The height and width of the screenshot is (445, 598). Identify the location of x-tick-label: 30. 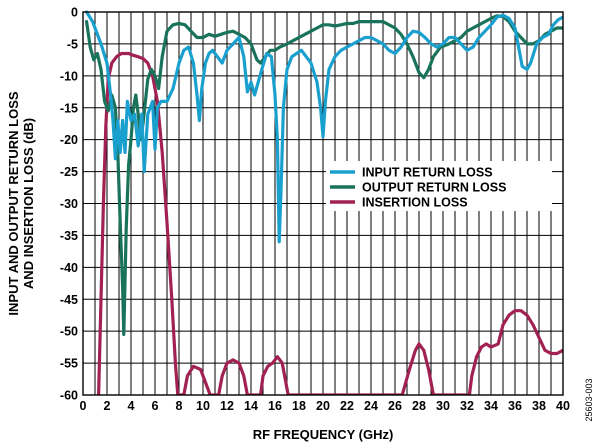
(443, 406).